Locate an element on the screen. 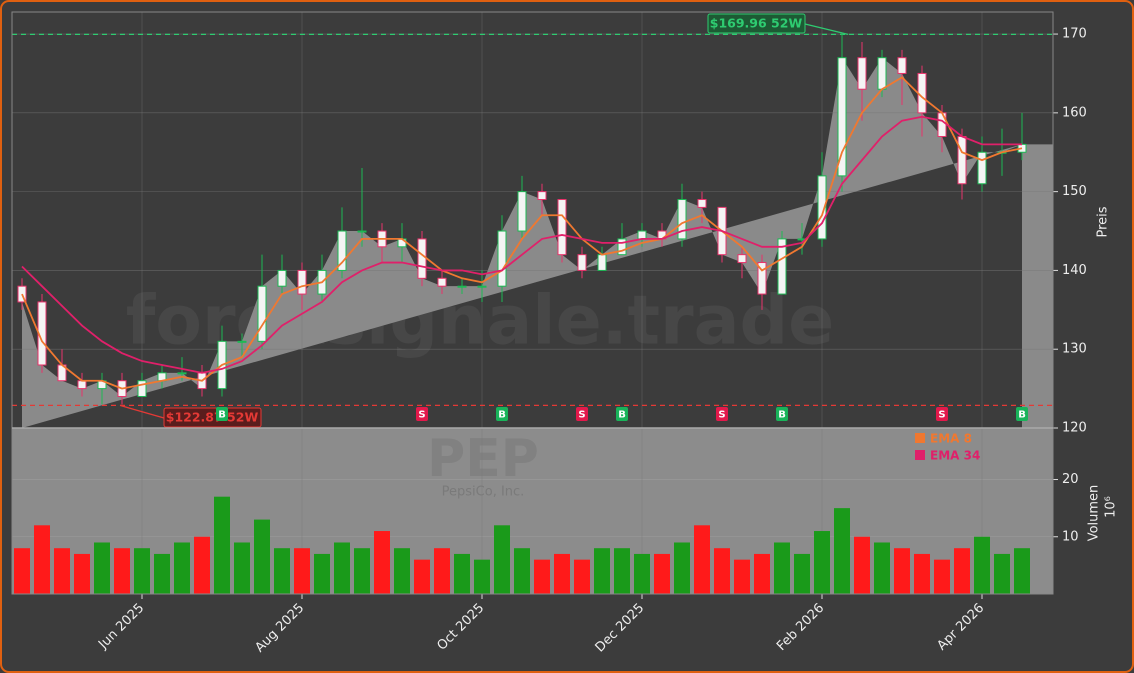 The height and width of the screenshot is (673, 1134). y-axis-label: Volumen is located at coordinates (1094, 513).